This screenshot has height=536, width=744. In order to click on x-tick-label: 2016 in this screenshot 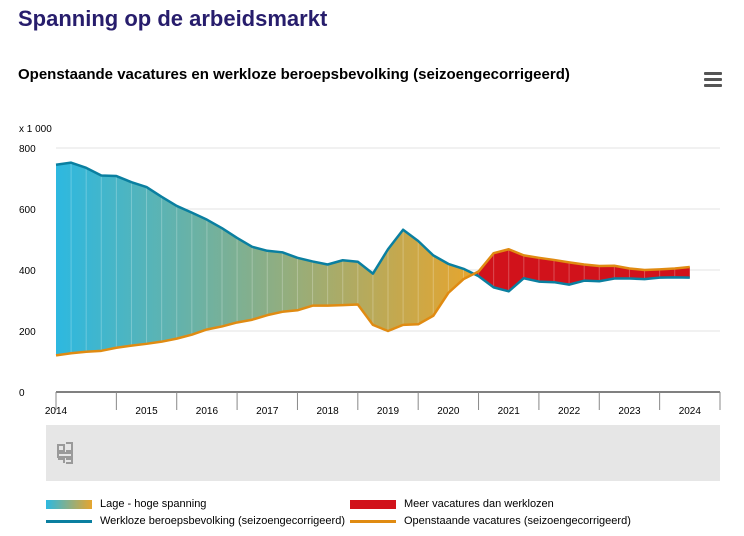, I will do `click(207, 411)`.